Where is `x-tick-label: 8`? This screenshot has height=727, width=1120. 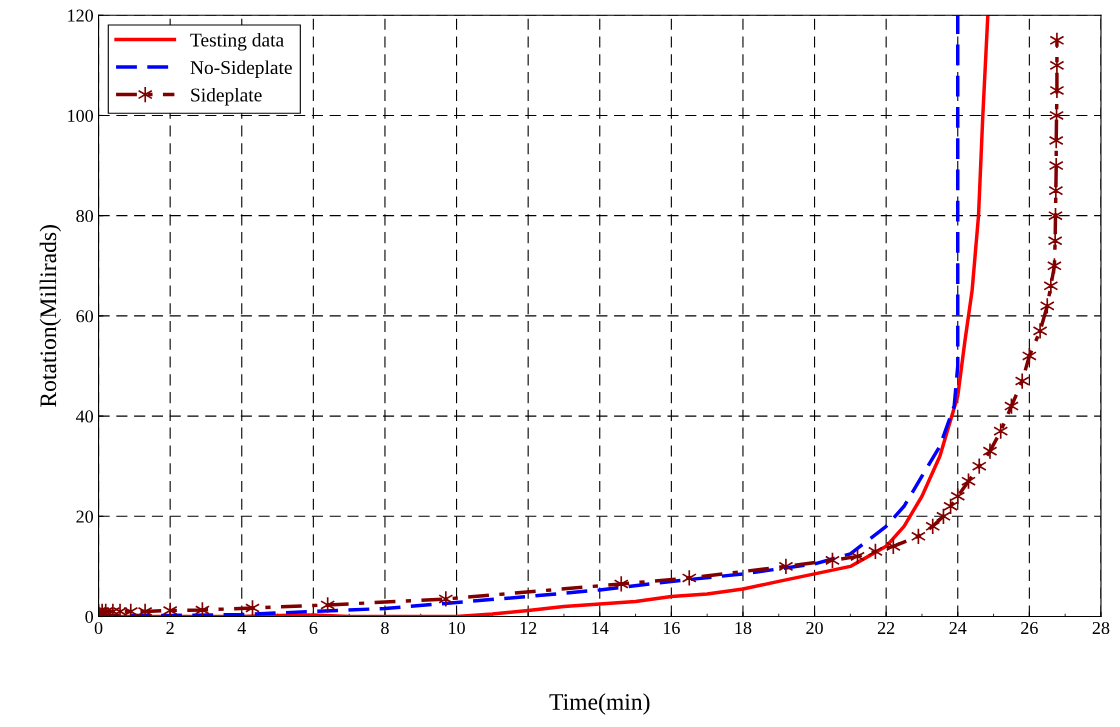
x-tick-label: 8 is located at coordinates (385, 628).